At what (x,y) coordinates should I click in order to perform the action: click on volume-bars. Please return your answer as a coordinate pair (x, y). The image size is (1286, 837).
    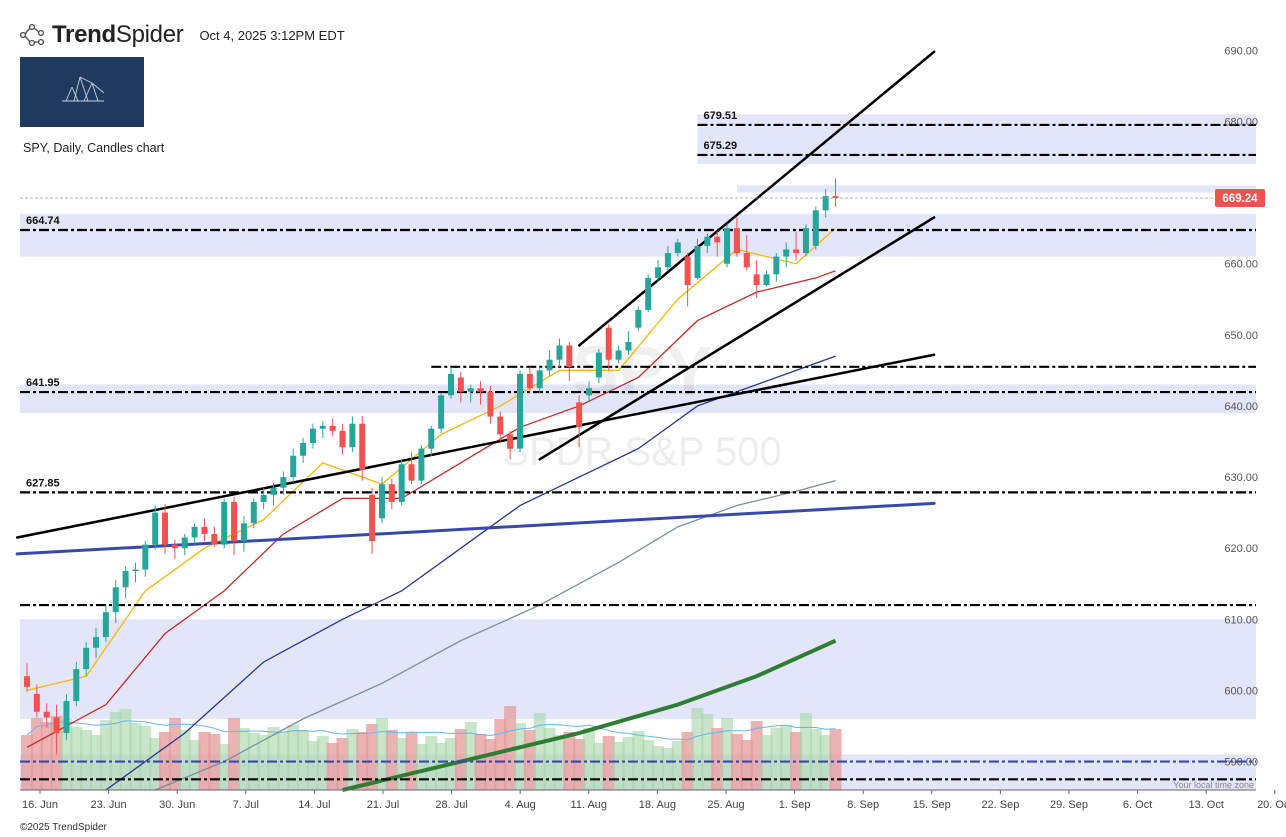
    Looking at the image, I should click on (431, 748).